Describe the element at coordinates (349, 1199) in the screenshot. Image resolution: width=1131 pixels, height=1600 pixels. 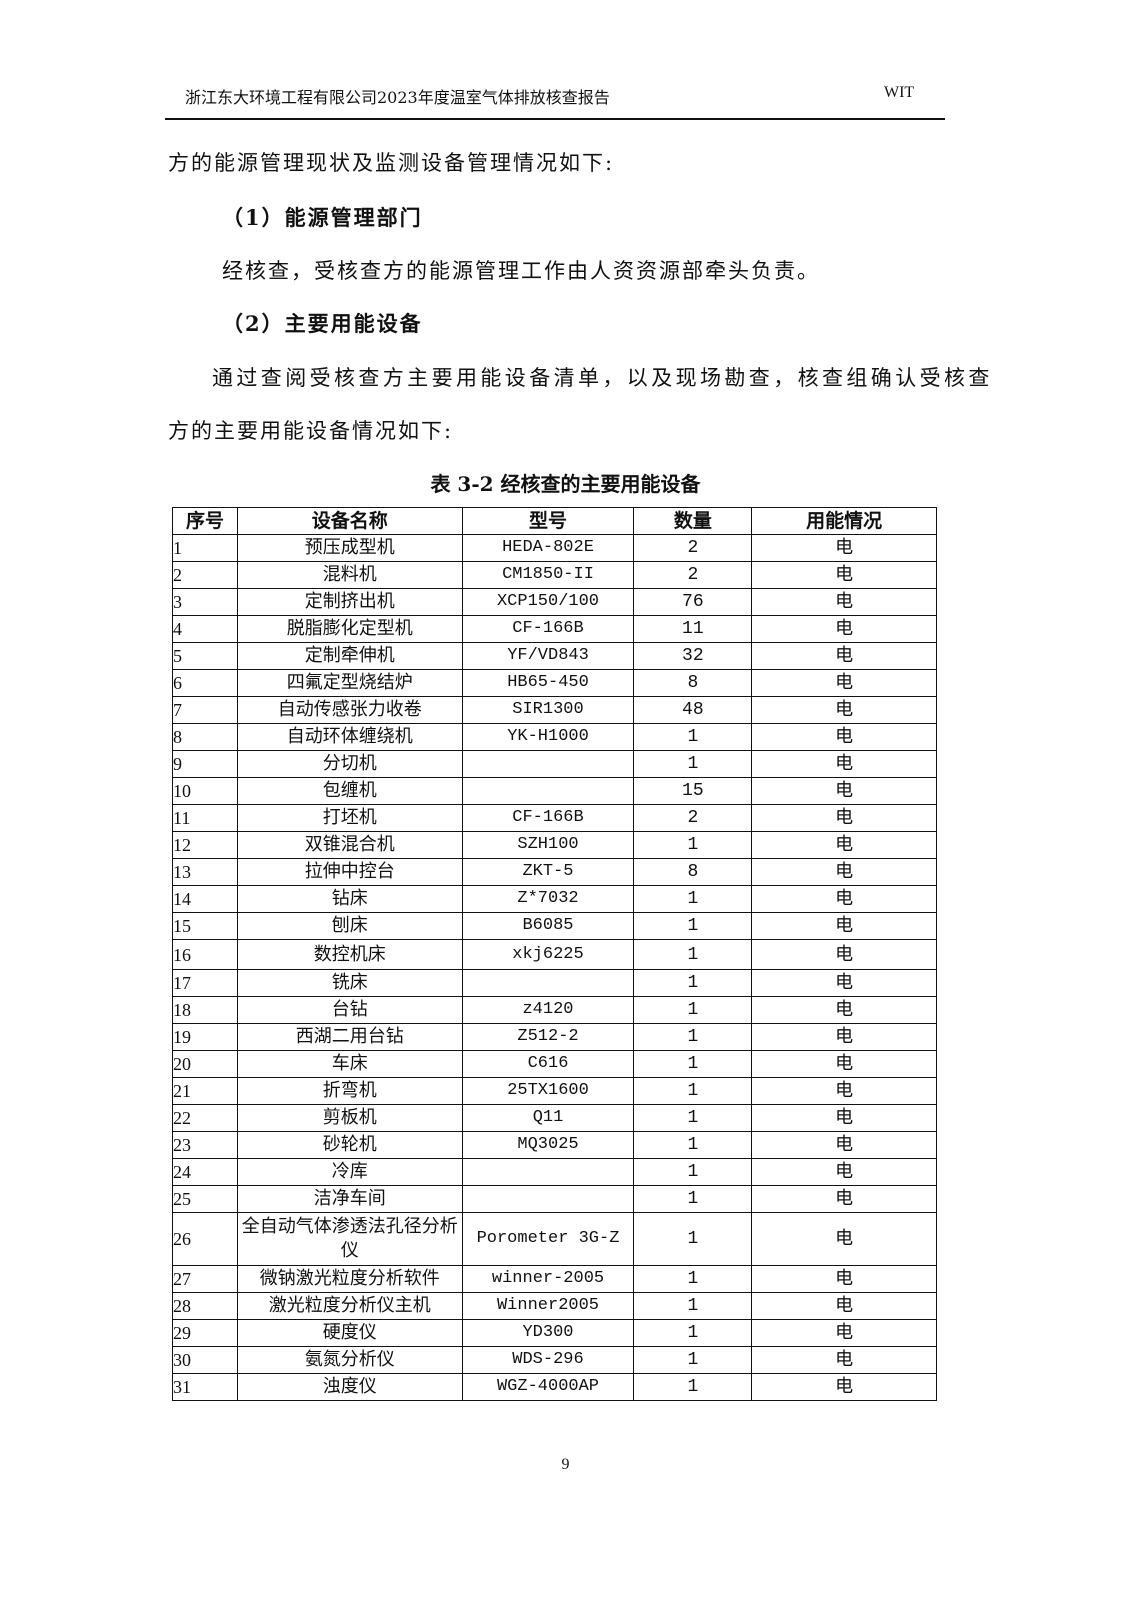
I see `equipment-name: 洁净车间` at that location.